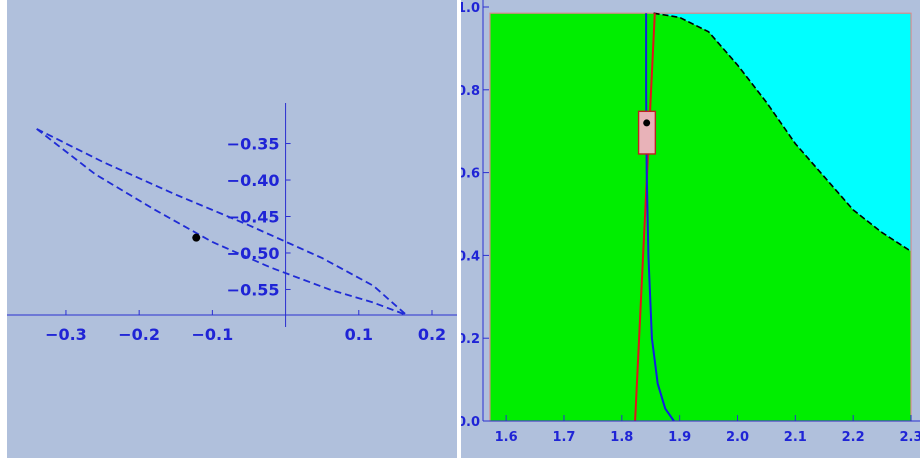 The width and height of the screenshot is (920, 458). I want to click on x-tick-label: −0.3, so click(66, 334).